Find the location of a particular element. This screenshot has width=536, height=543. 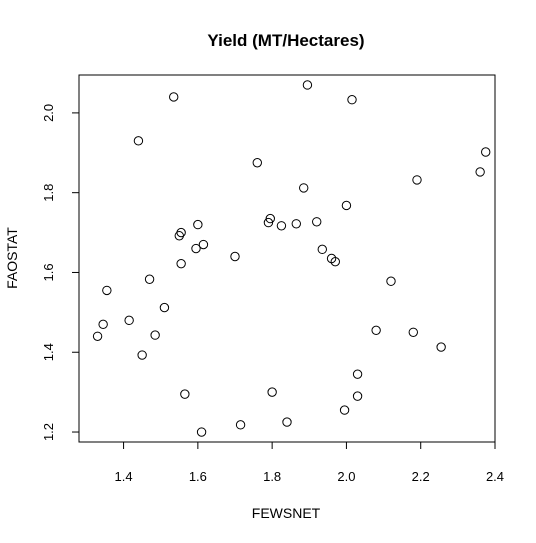

y-tick-label: 2.0 is located at coordinates (48, 113).